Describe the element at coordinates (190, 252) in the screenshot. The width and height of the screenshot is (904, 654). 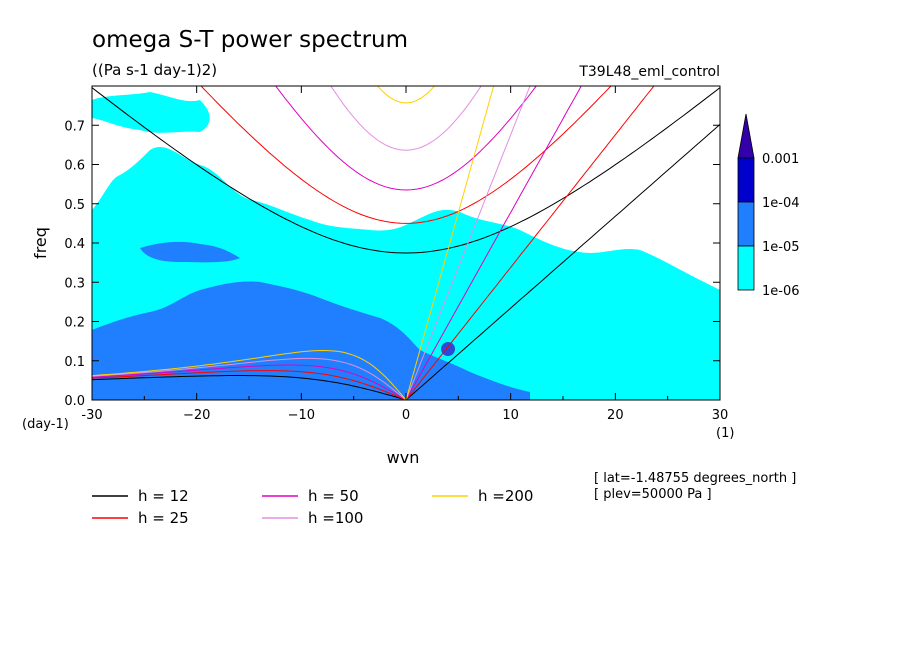
I see `power-level-1e-05-patch` at that location.